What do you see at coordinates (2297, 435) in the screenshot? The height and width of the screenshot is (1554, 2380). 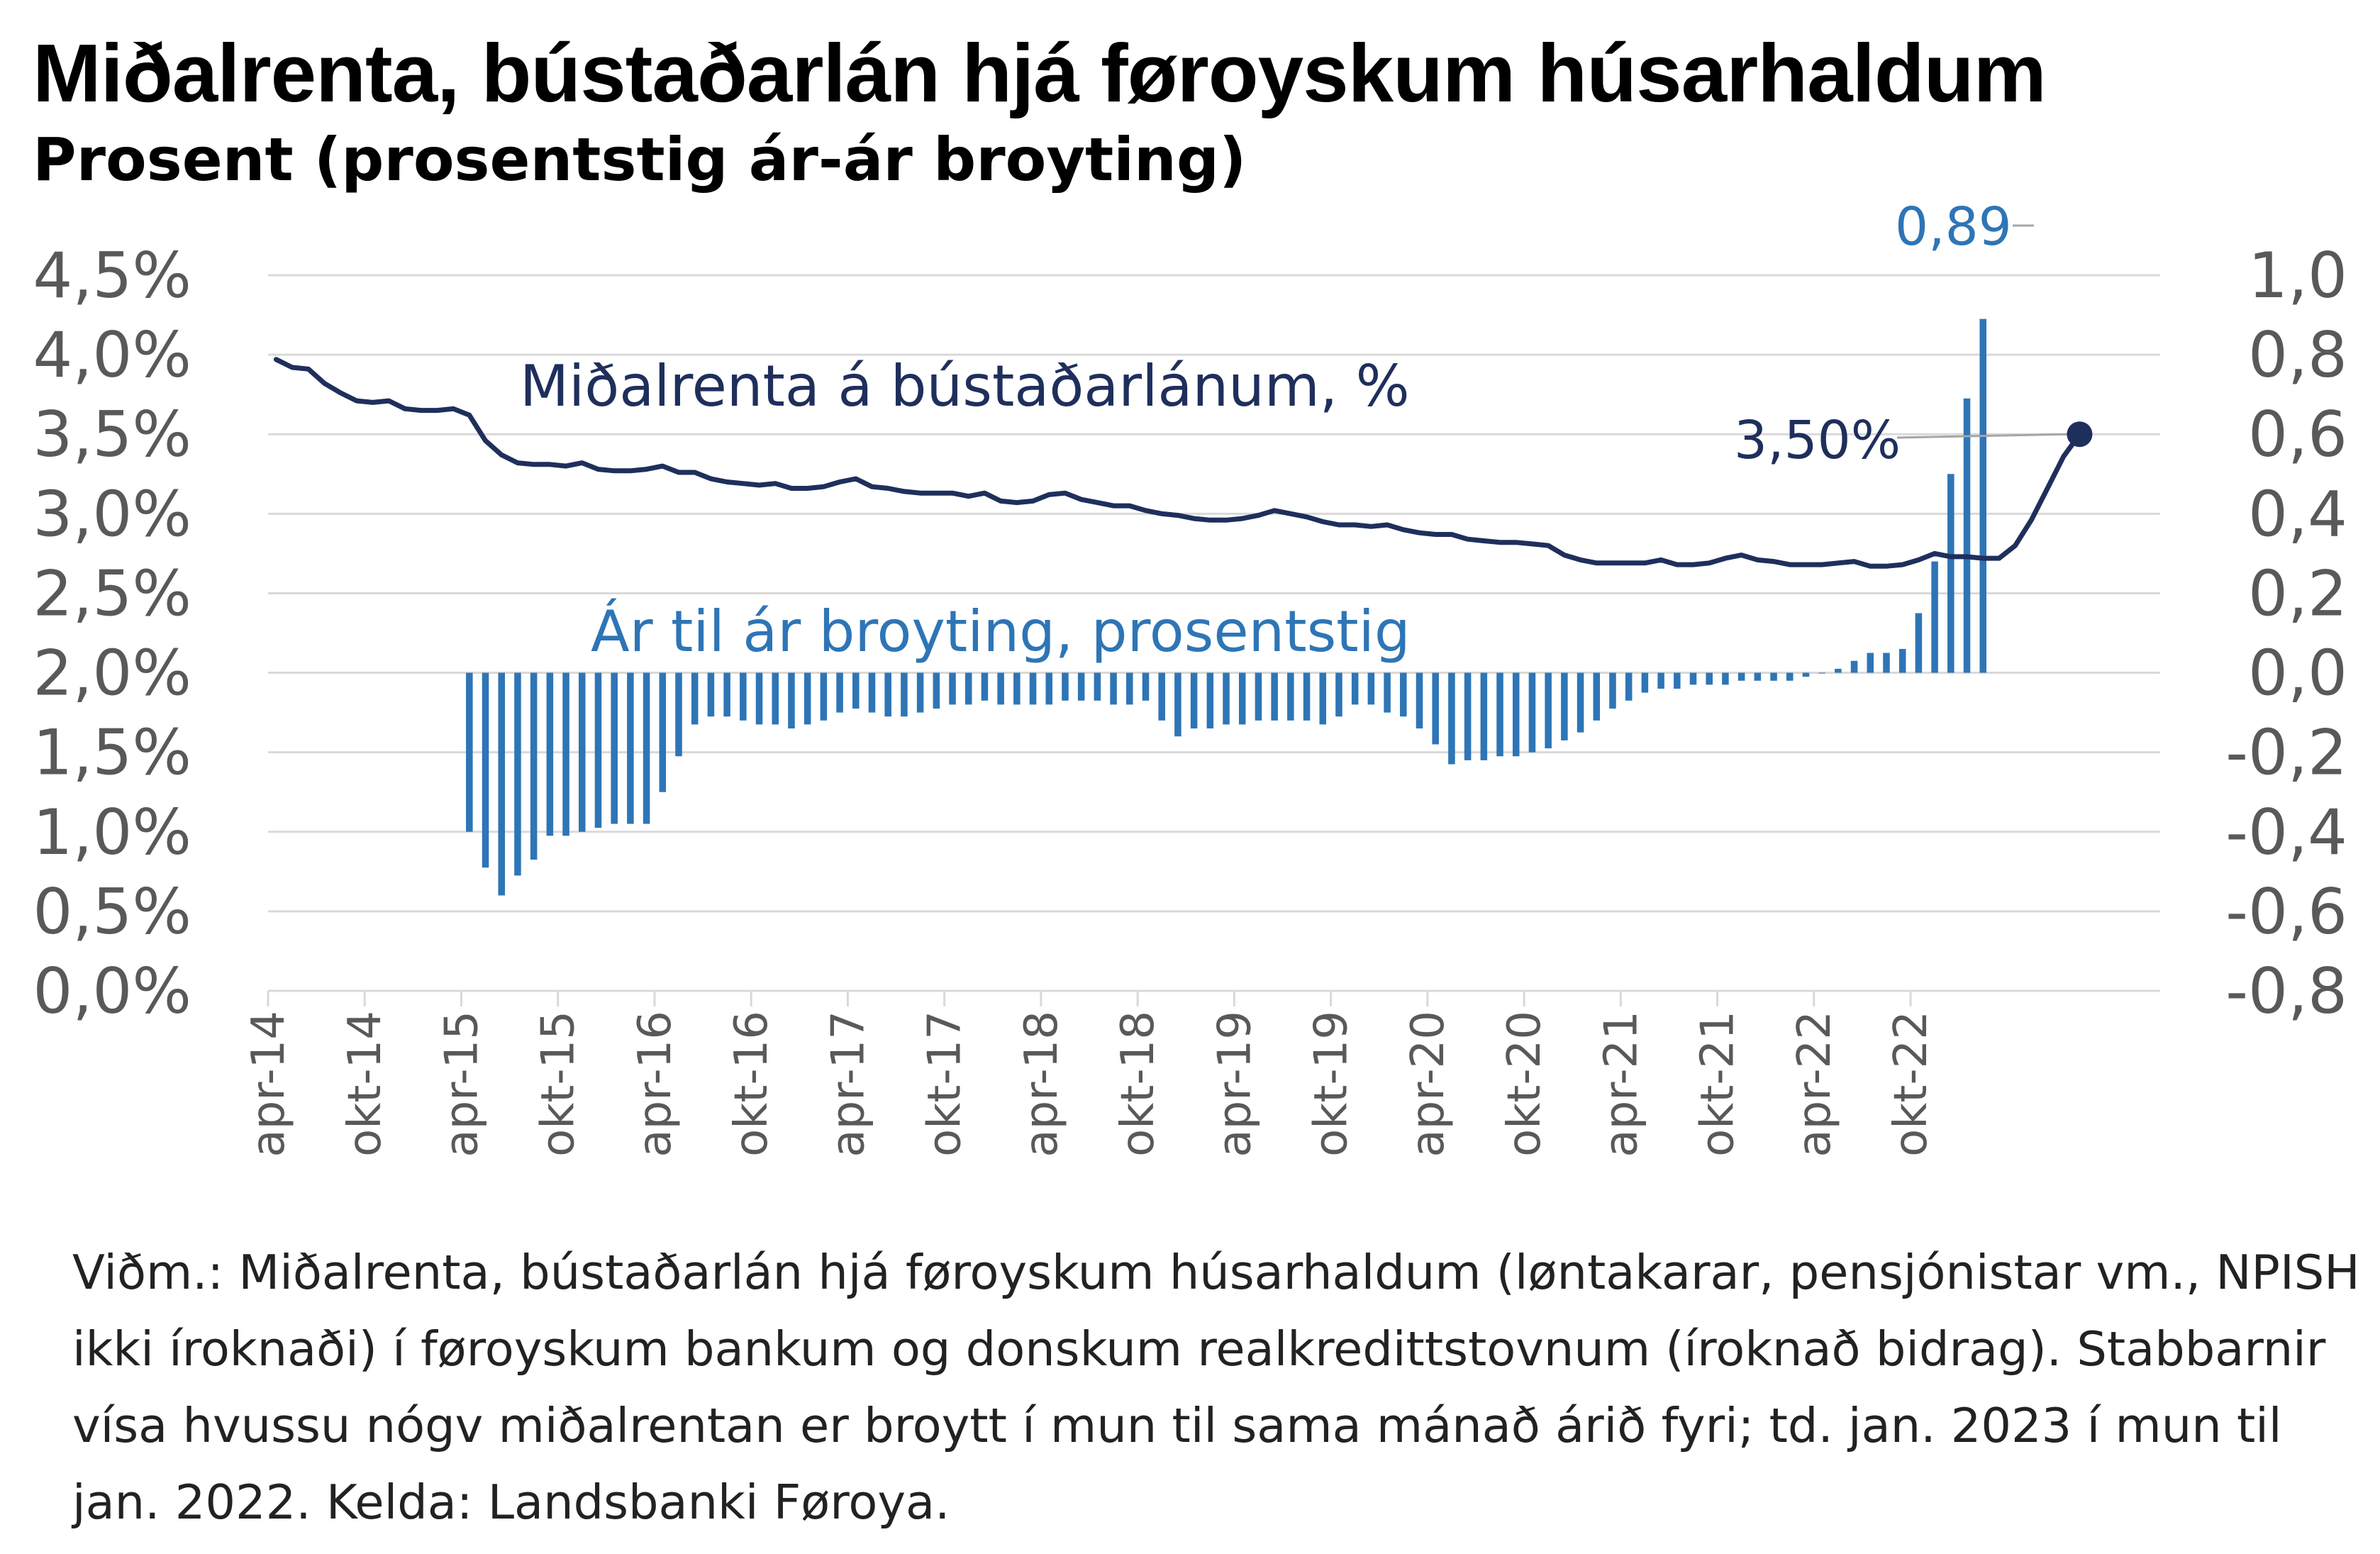 I see `right-tick-label: 0,6` at bounding box center [2297, 435].